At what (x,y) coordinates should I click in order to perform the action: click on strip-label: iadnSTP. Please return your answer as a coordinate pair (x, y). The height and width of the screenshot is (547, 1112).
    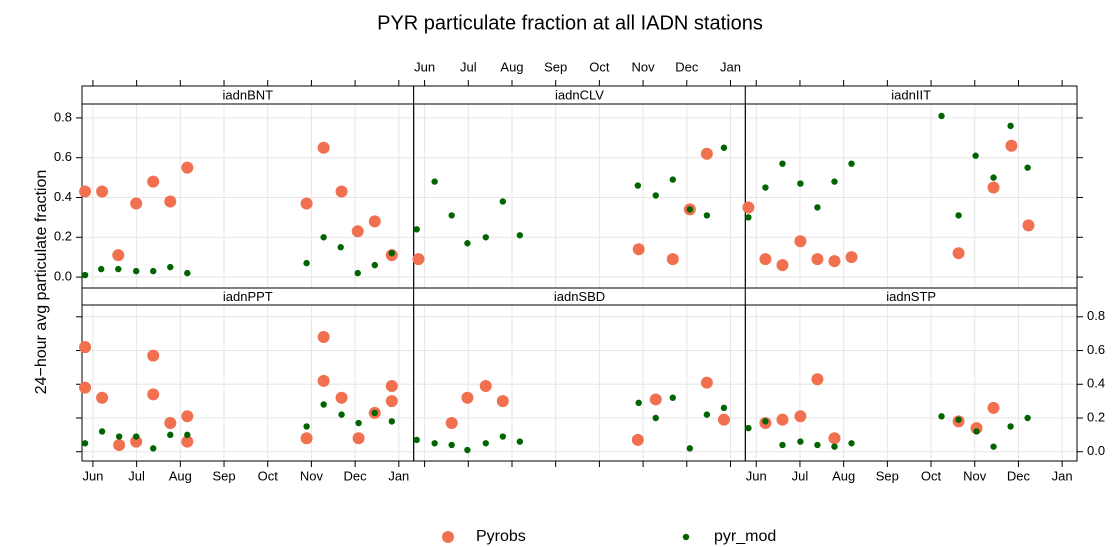
    Looking at the image, I should click on (911, 296).